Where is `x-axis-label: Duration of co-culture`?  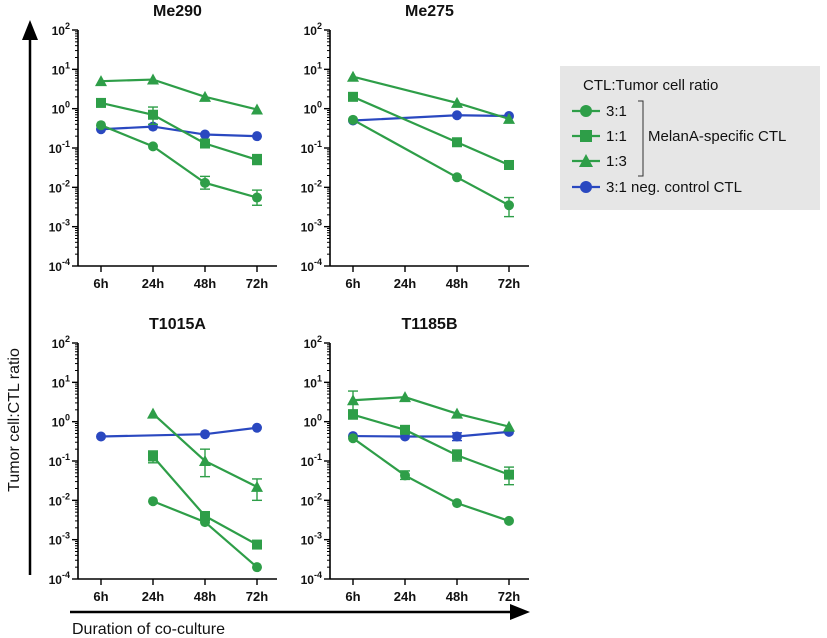 x-axis-label: Duration of co-culture is located at coordinates (148, 629).